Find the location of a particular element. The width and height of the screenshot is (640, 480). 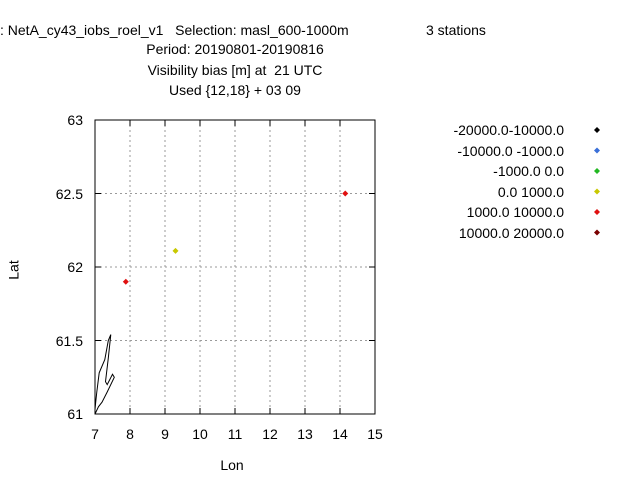

title-line-4: Used {12,18} + 03 09 is located at coordinates (235, 90).